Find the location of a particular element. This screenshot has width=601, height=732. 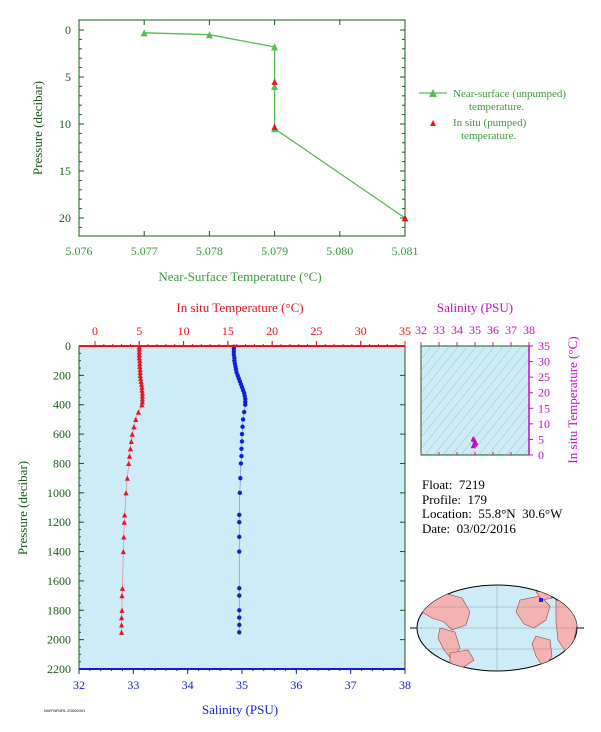

location: Location: 55.8°N 30.6°W is located at coordinates (492, 513).